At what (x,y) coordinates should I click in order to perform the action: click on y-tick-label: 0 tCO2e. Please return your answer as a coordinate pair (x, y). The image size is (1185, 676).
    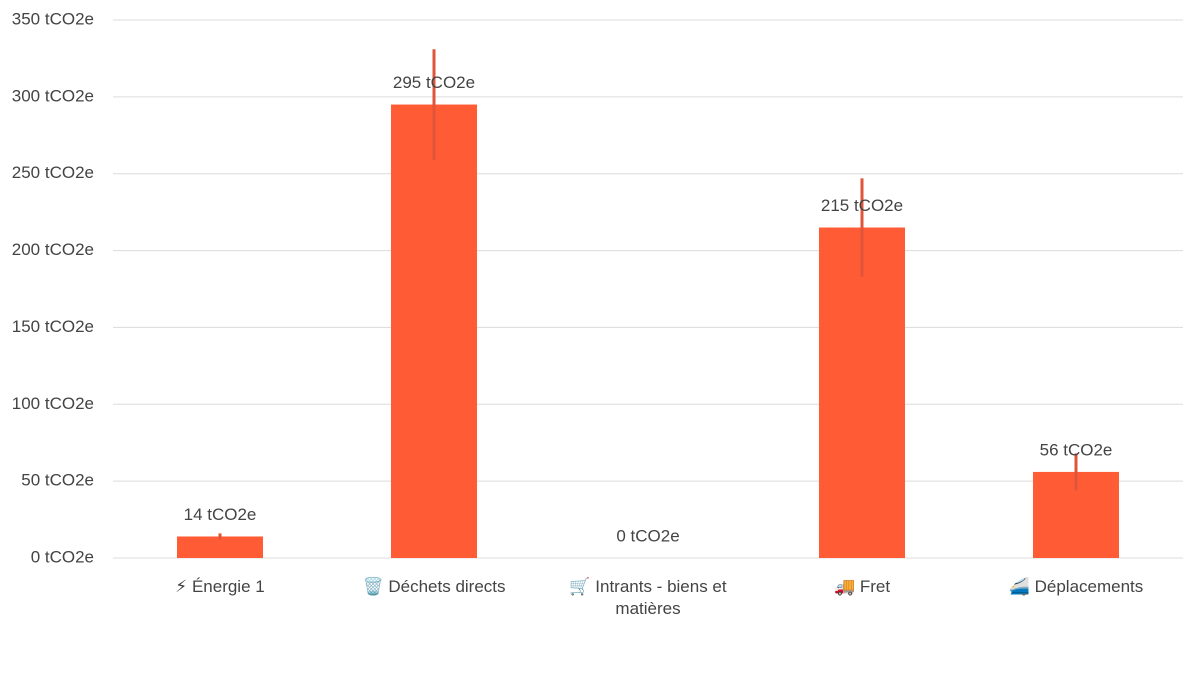
    Looking at the image, I should click on (62, 556).